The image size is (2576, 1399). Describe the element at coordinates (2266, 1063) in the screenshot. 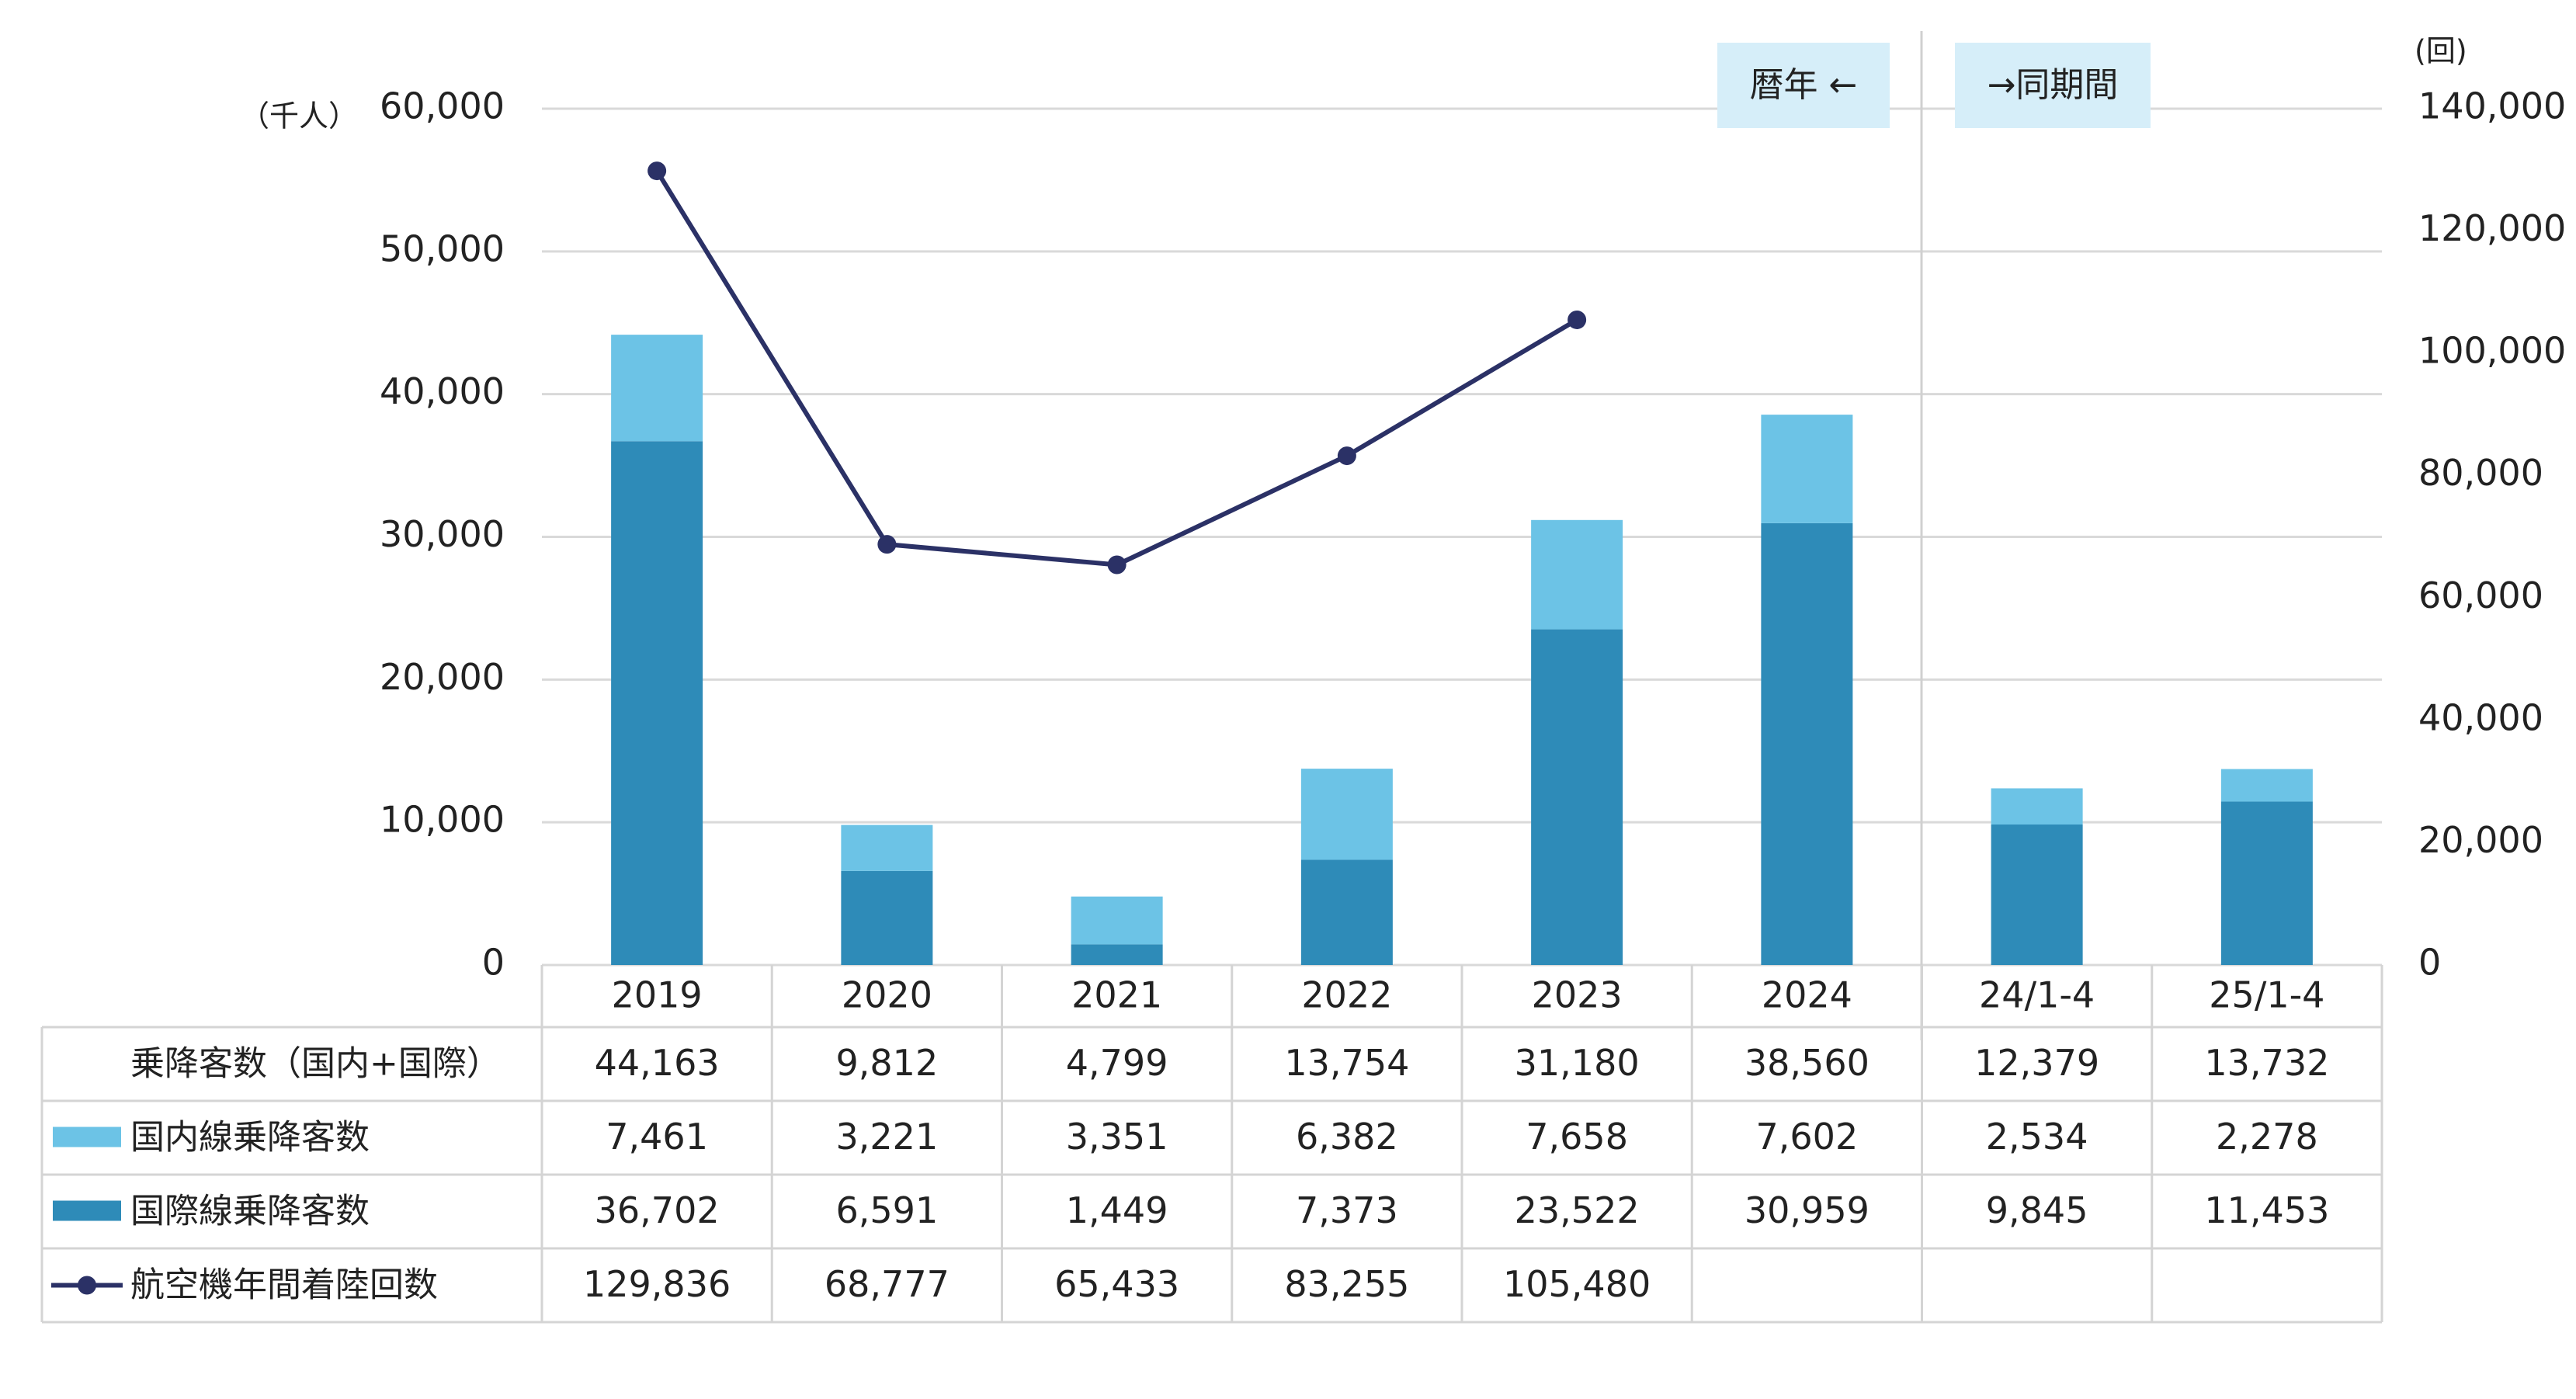

I see `table-cell: 13,732` at that location.